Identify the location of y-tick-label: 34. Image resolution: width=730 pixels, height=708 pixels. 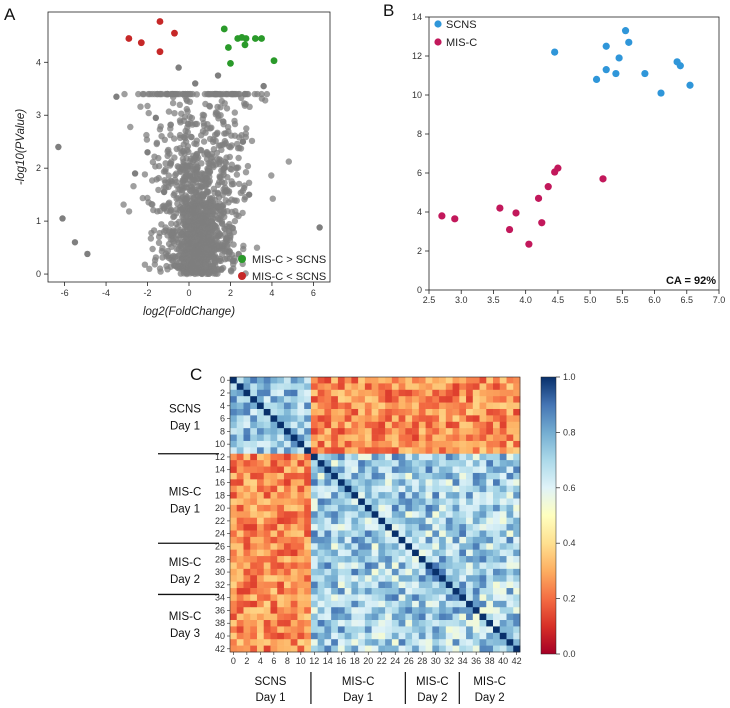
(220, 598).